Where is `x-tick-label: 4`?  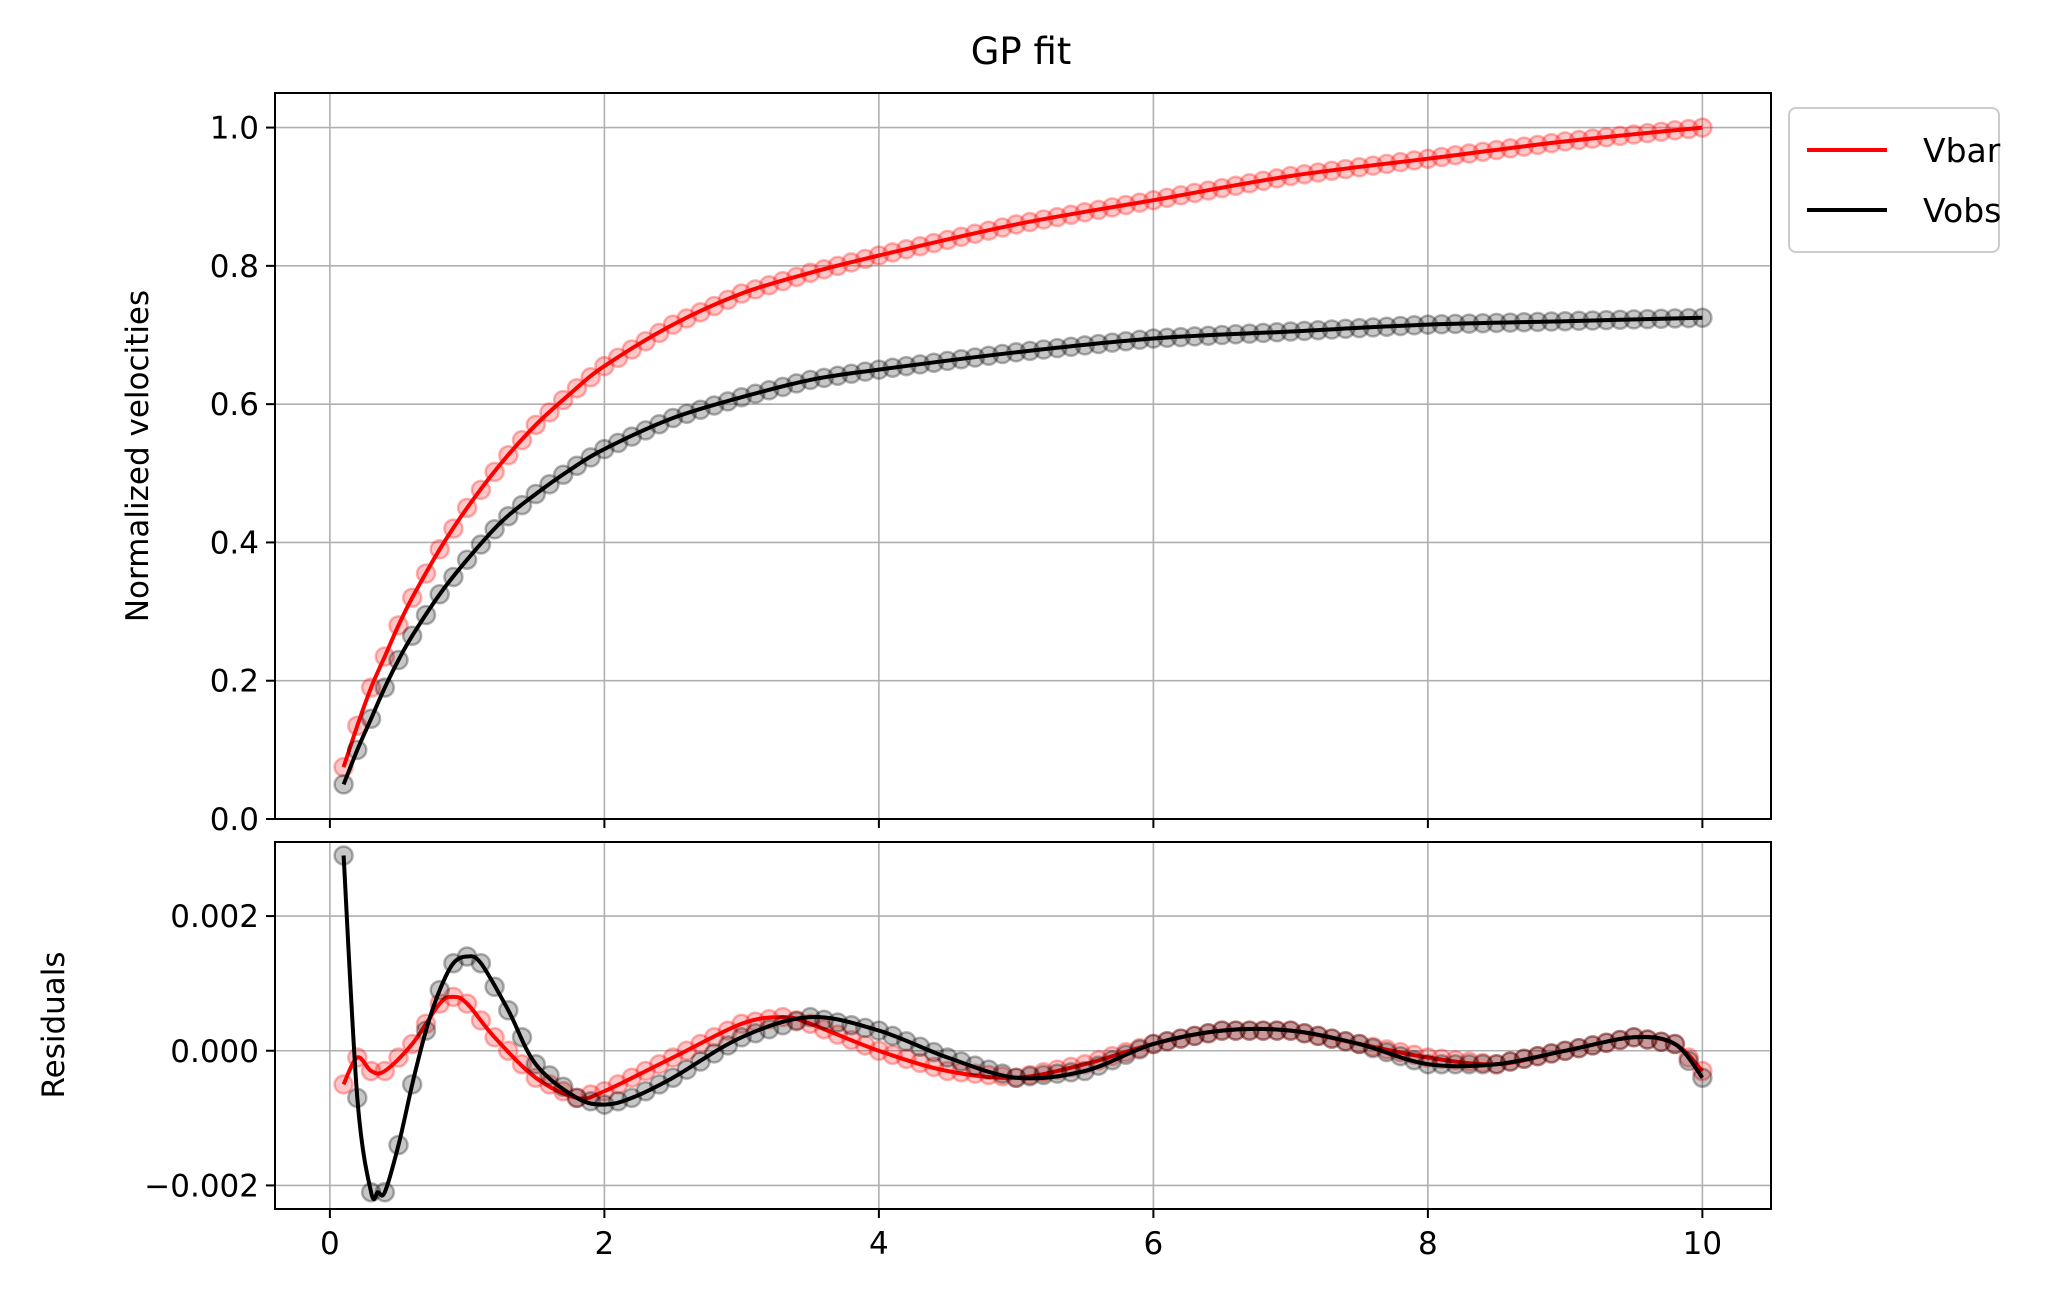
x-tick-label: 4 is located at coordinates (879, 1244).